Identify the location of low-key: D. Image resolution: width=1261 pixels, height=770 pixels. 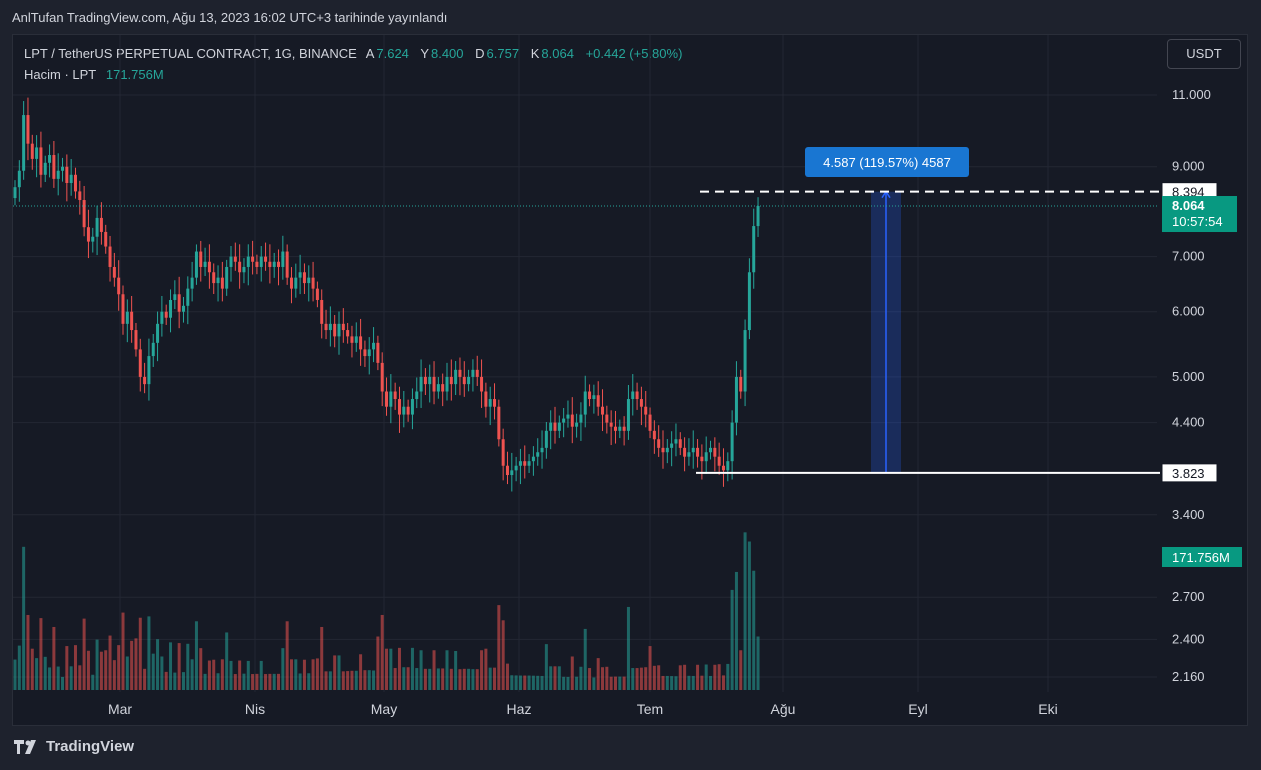
(480, 53).